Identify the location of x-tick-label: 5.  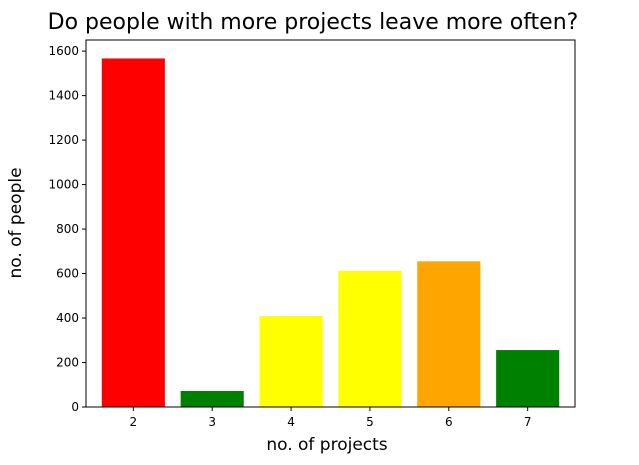
(370, 422).